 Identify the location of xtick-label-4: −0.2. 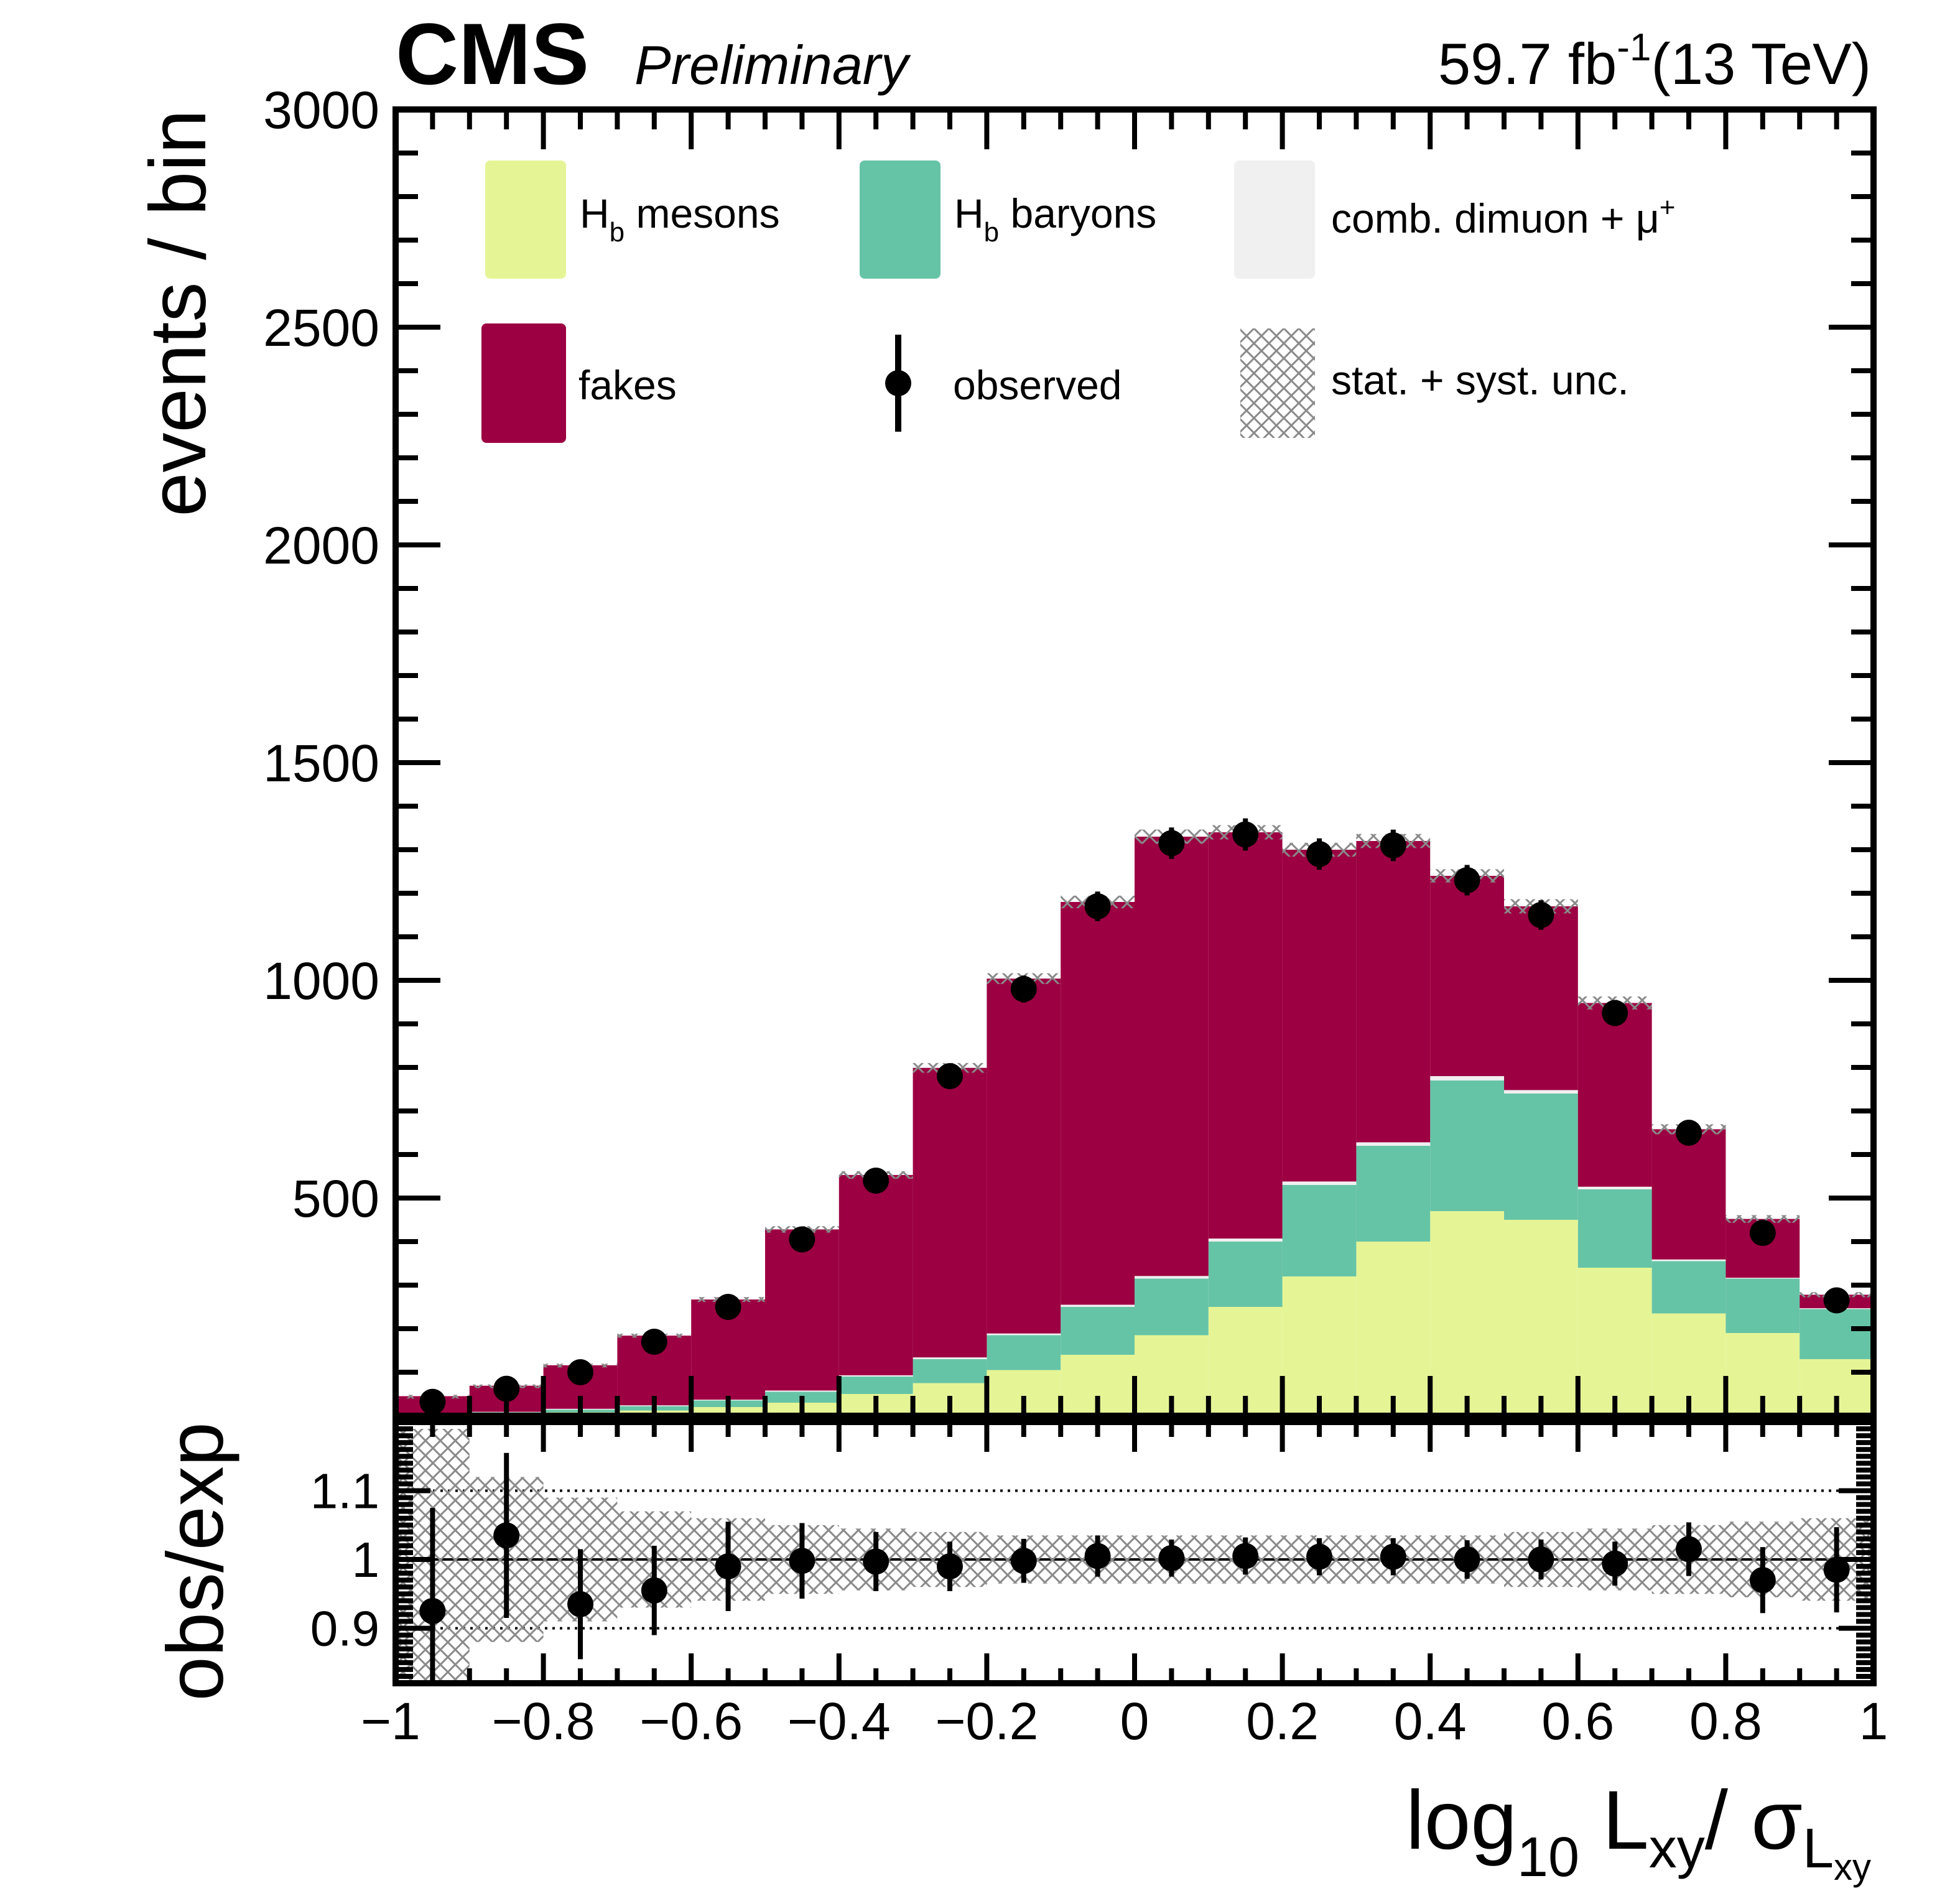
(986, 1721).